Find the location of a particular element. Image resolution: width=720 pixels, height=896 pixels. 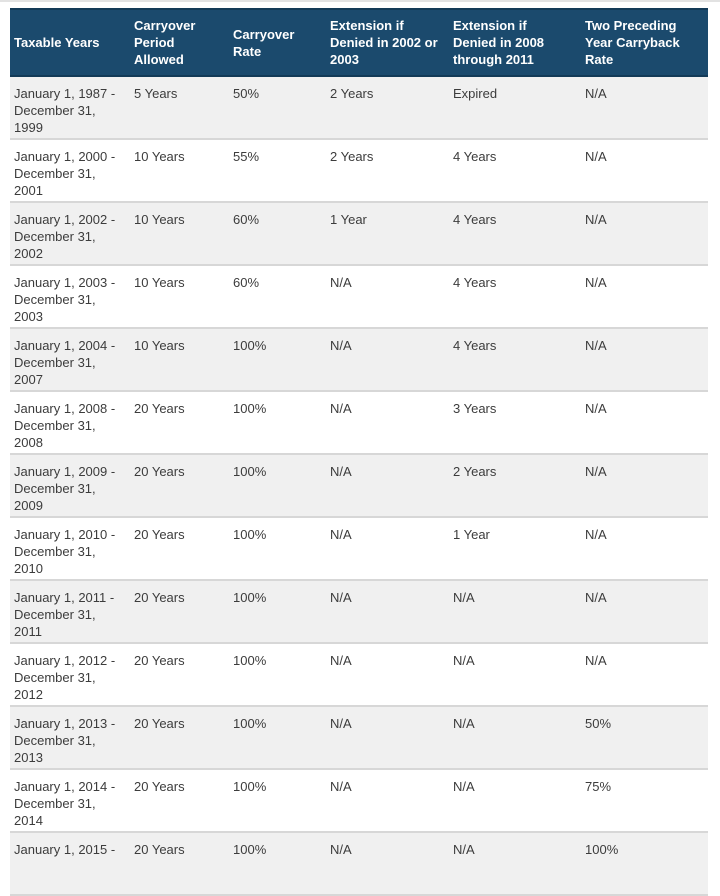

table-cell: January 1, 2003 - December 31, 2003 is located at coordinates (65, 299).